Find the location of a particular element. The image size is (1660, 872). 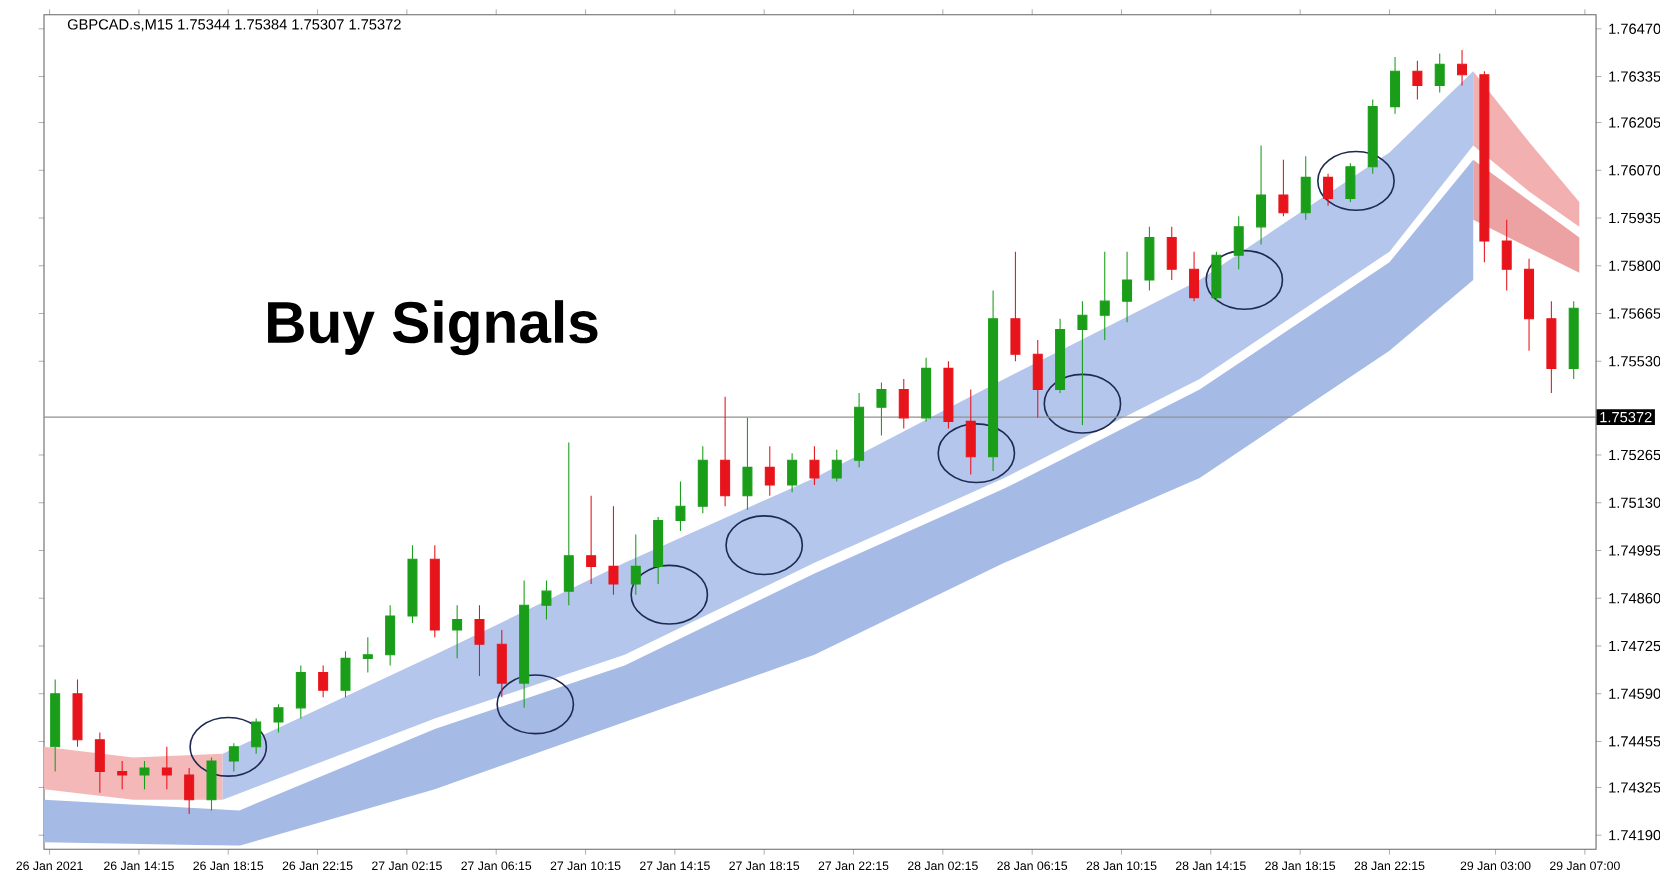

annotation: Buy Signals is located at coordinates (433, 328).